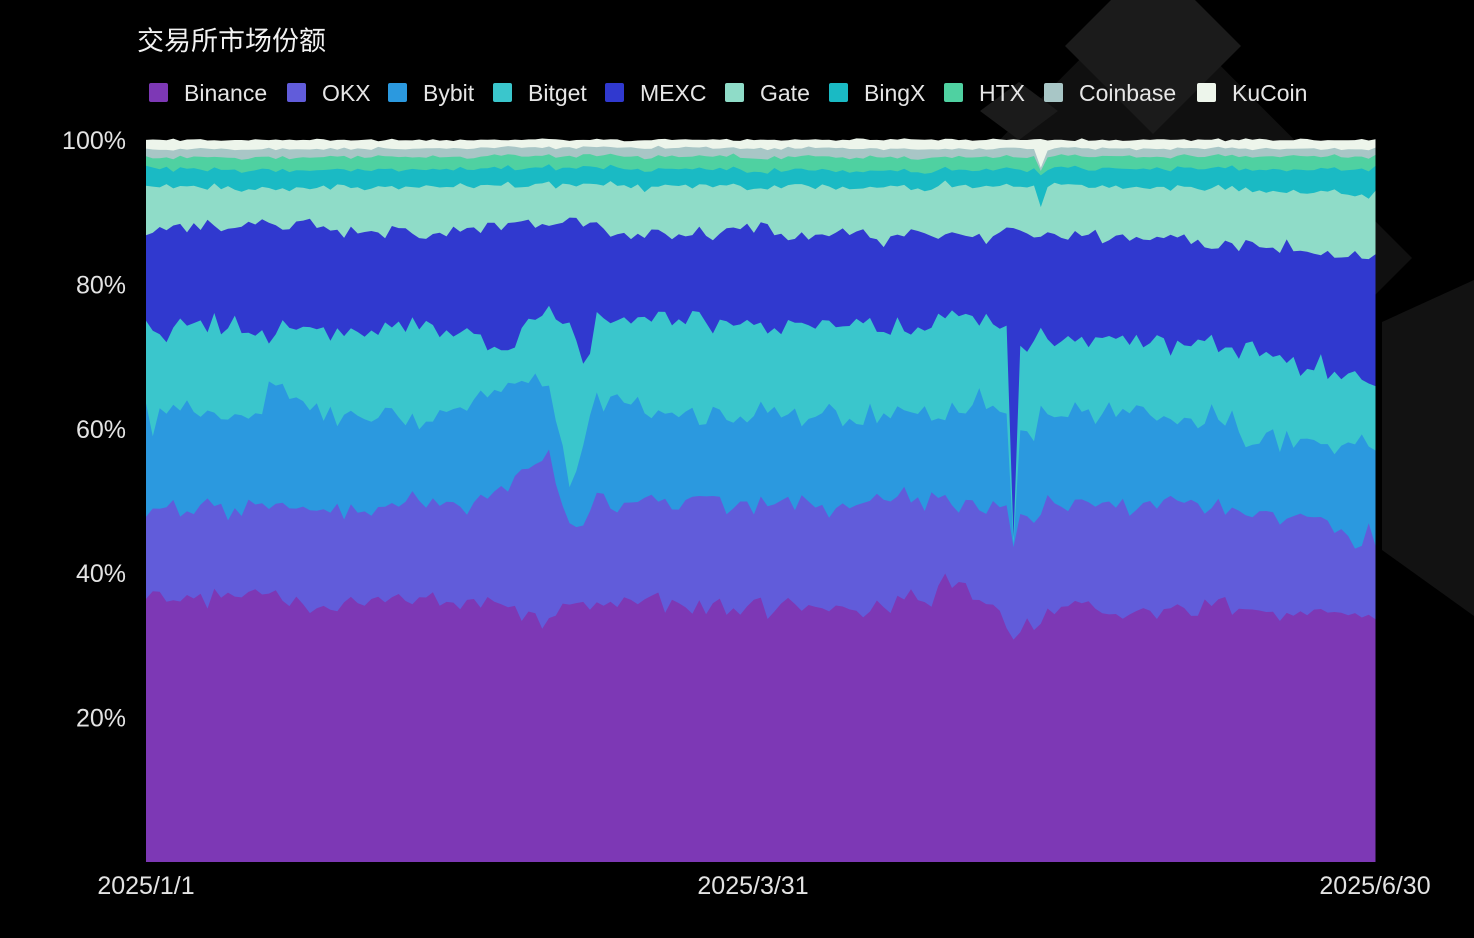 The image size is (1474, 938). I want to click on svg-text: HTX, so click(1002, 93).